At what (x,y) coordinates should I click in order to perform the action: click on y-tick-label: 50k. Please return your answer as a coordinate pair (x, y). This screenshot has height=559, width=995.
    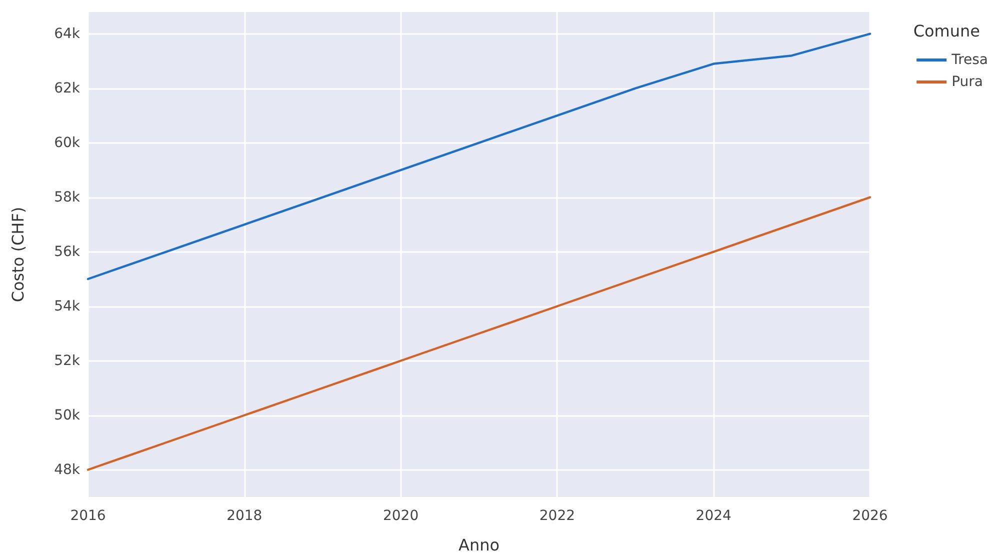
    Looking at the image, I should click on (67, 415).